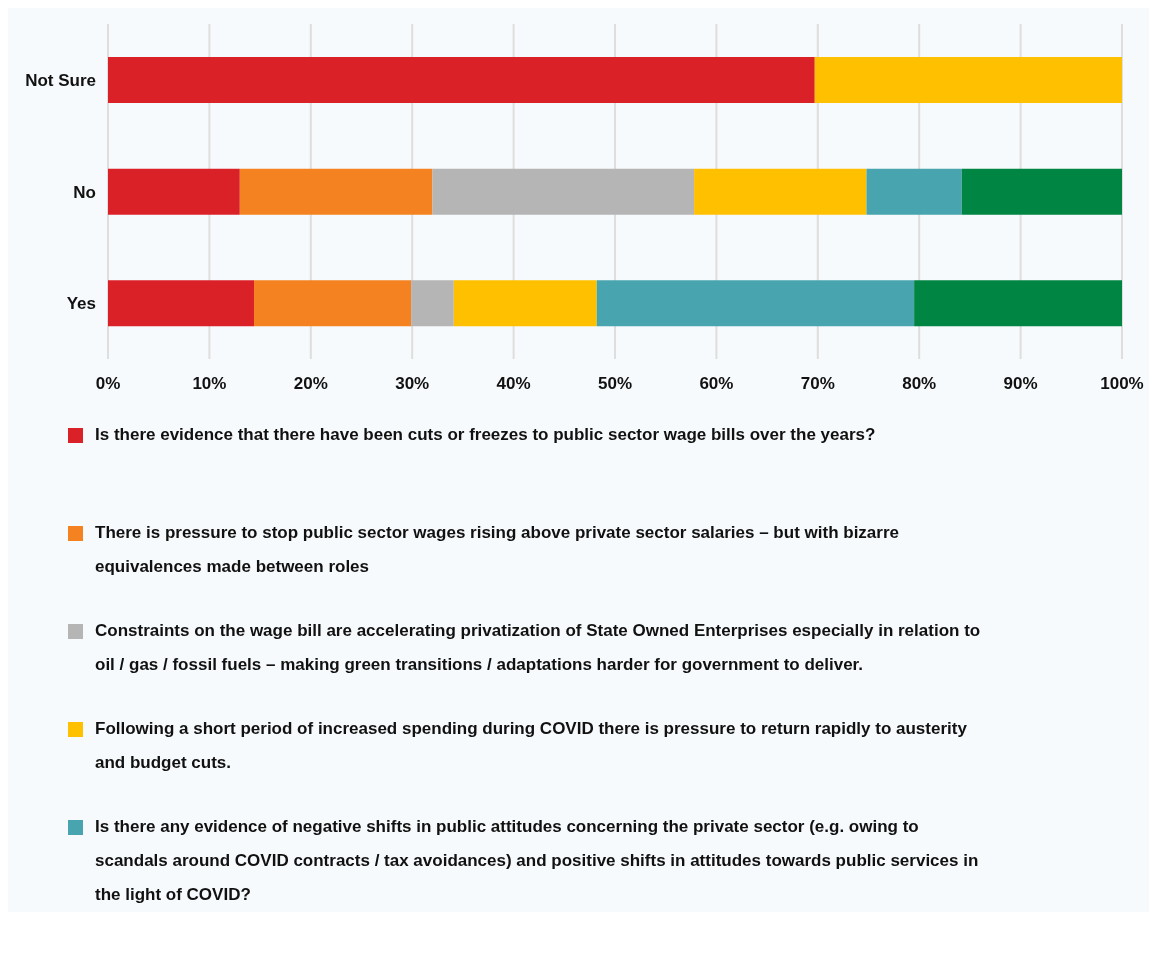 Image resolution: width=1149 pixels, height=956 pixels. Describe the element at coordinates (1020, 384) in the screenshot. I see `x-tick-label: 90%` at that location.